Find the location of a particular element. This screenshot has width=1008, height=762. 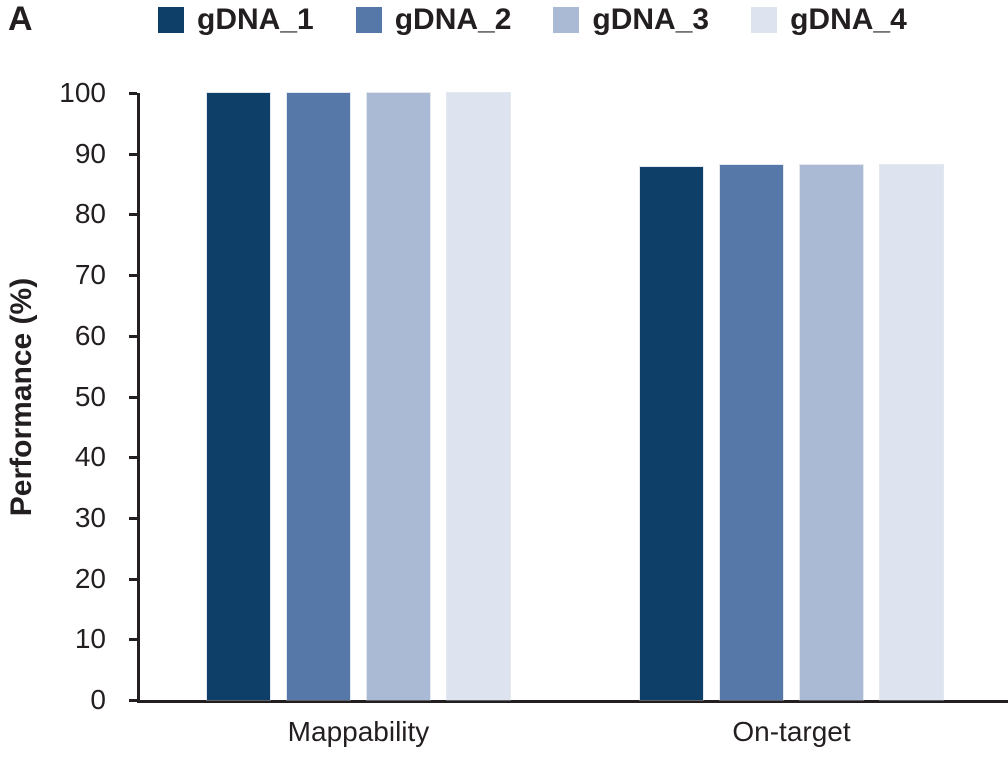

y-tick-label: 0 is located at coordinates (98, 699).